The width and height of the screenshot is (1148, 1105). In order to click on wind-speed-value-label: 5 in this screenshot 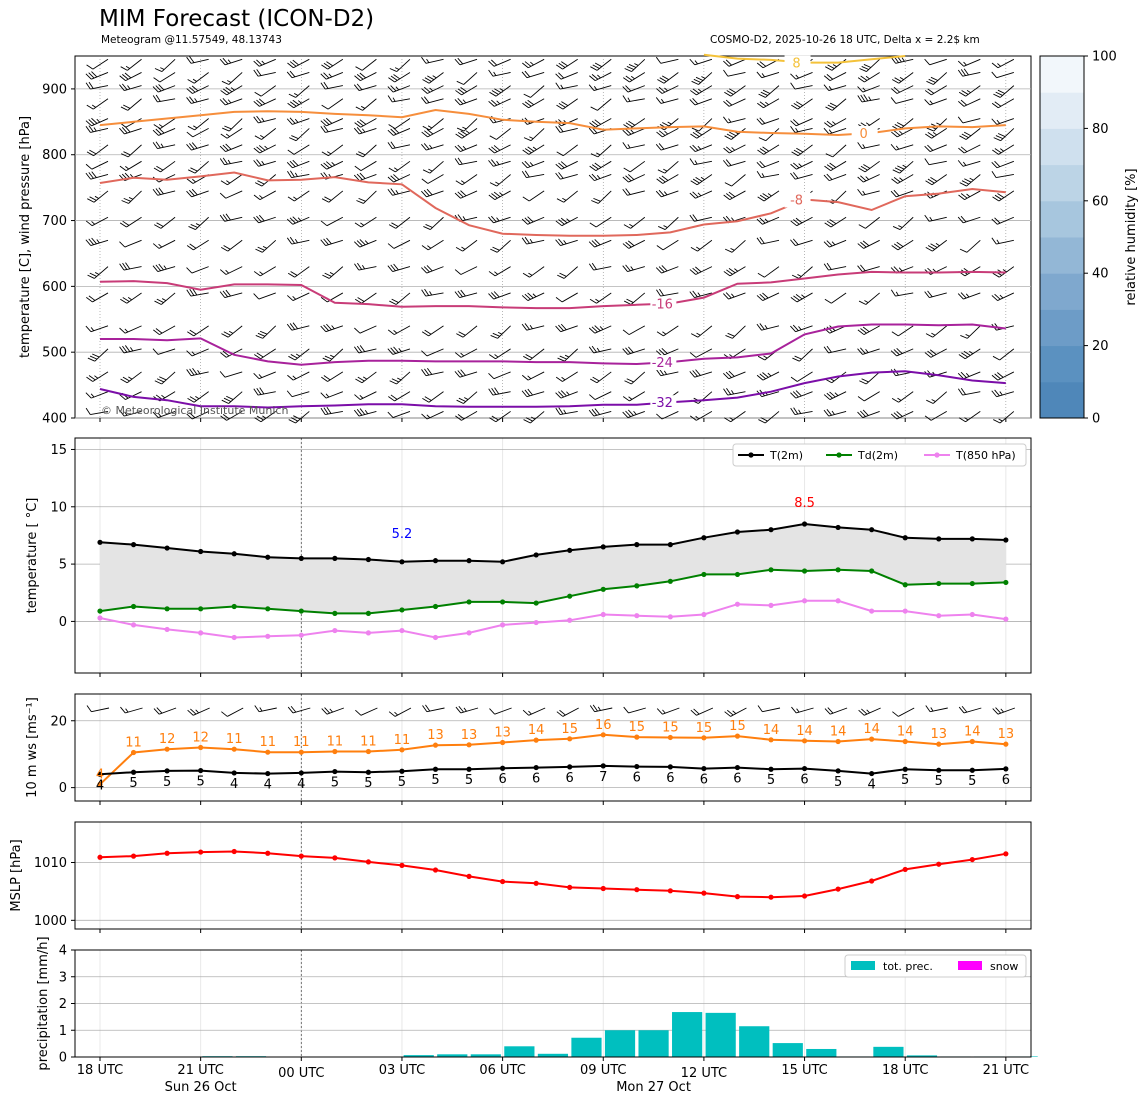, I will do `click(201, 782)`.